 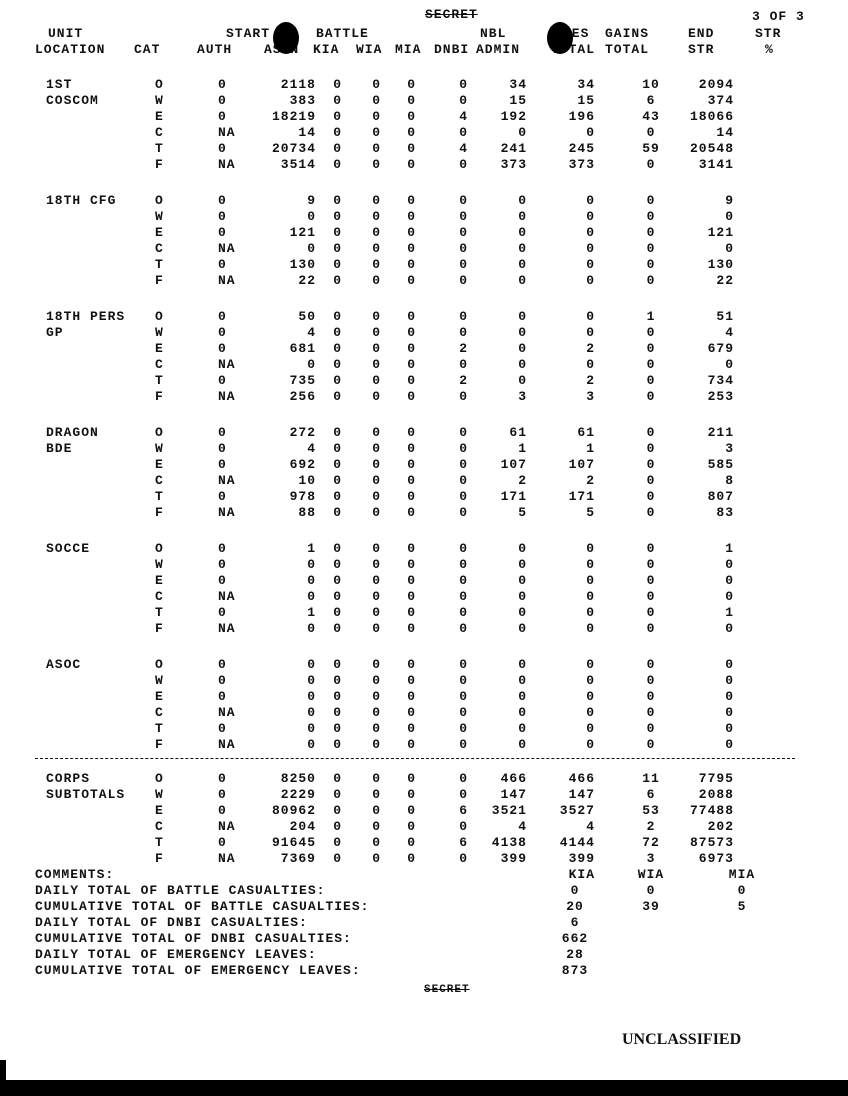 I want to click on comments-header-kia: KIA, so click(x=581, y=874).